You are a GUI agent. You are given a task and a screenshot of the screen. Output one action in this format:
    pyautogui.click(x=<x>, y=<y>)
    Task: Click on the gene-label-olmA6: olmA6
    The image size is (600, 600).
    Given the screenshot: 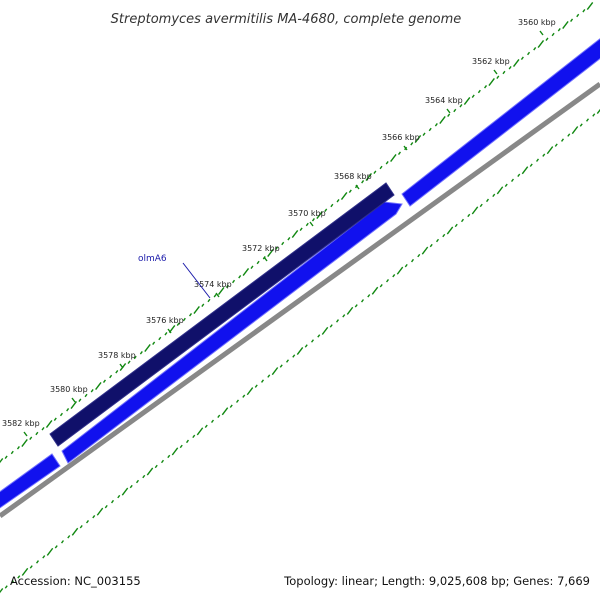 What is the action you would take?
    pyautogui.click(x=152, y=259)
    